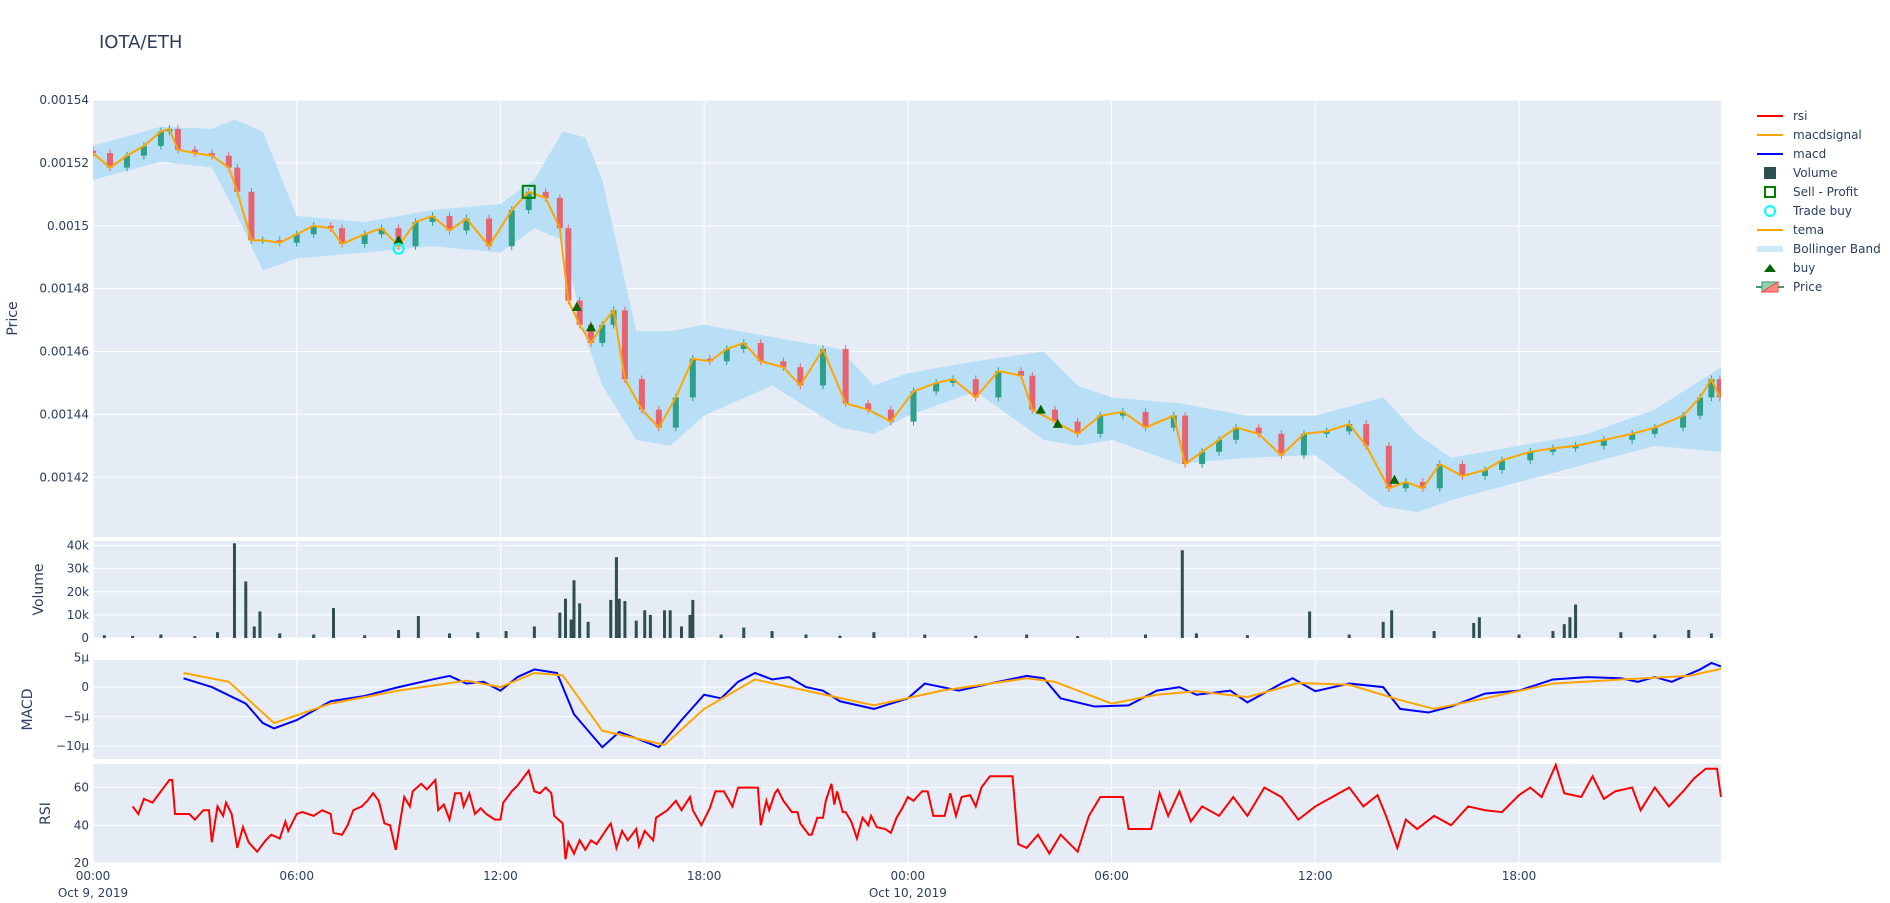 This screenshot has height=903, width=1890. Describe the element at coordinates (68, 226) in the screenshot. I see `price-y-tick-label: 0.0015` at that location.